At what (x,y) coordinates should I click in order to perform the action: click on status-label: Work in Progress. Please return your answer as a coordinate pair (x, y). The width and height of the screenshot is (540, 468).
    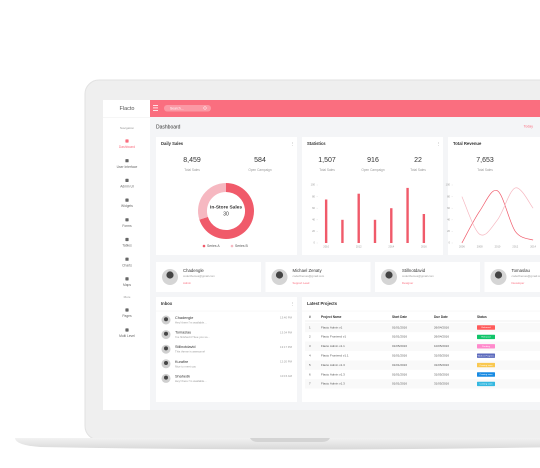
    Looking at the image, I should click on (487, 355).